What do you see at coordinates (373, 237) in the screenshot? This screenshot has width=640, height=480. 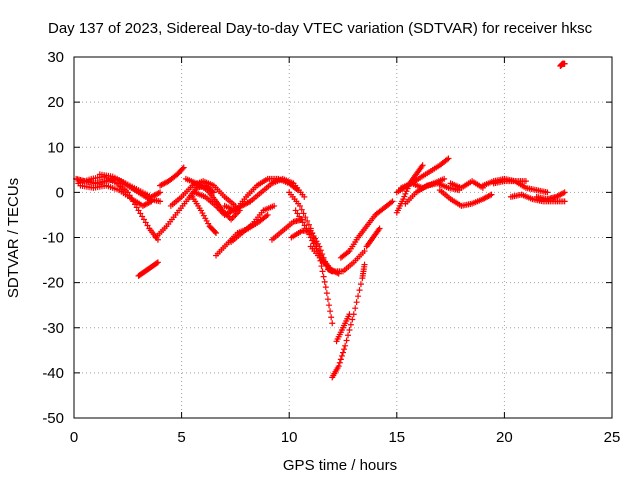 I see `series-sat-x` at bounding box center [373, 237].